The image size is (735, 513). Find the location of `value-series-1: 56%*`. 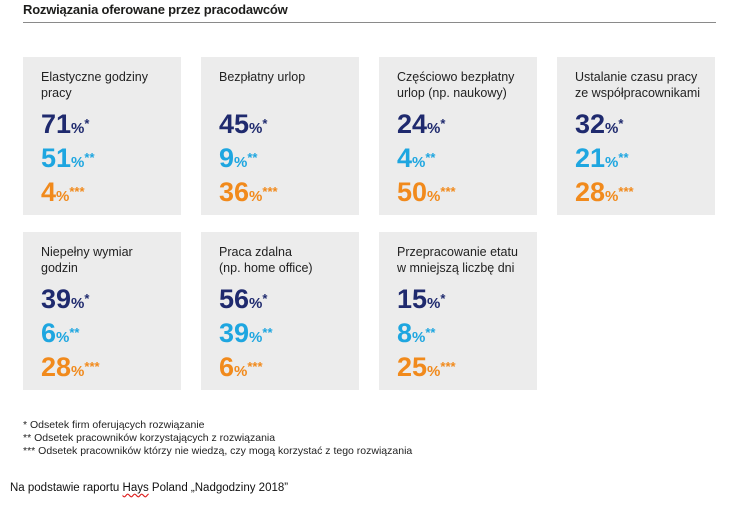

value-series-1: 56%* is located at coordinates (289, 301).